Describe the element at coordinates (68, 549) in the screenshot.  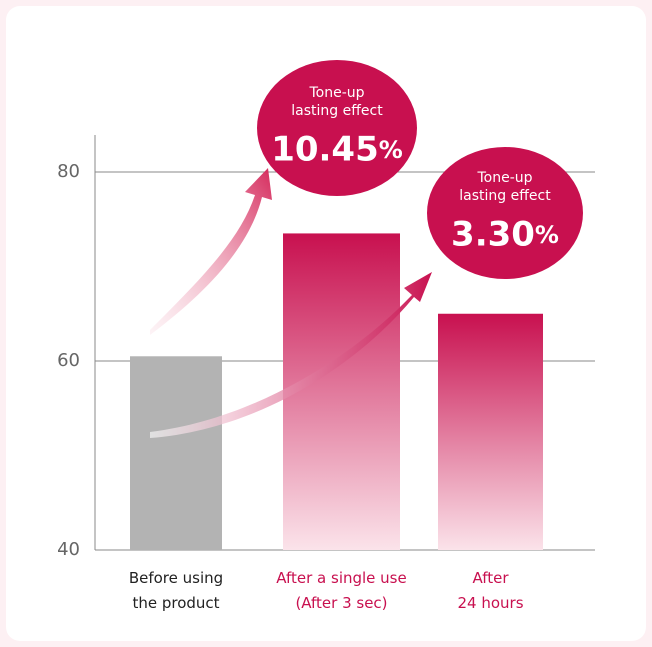
I see `y-tick-label: 40` at that location.